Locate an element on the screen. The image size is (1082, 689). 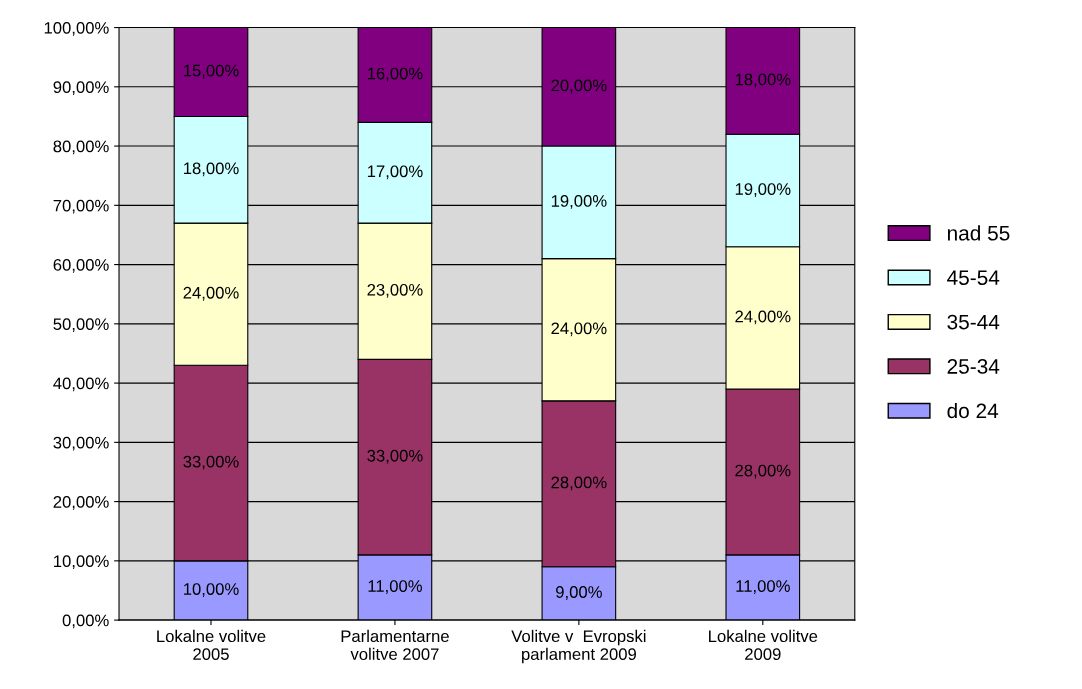
legend-label: do 24 is located at coordinates (973, 410).